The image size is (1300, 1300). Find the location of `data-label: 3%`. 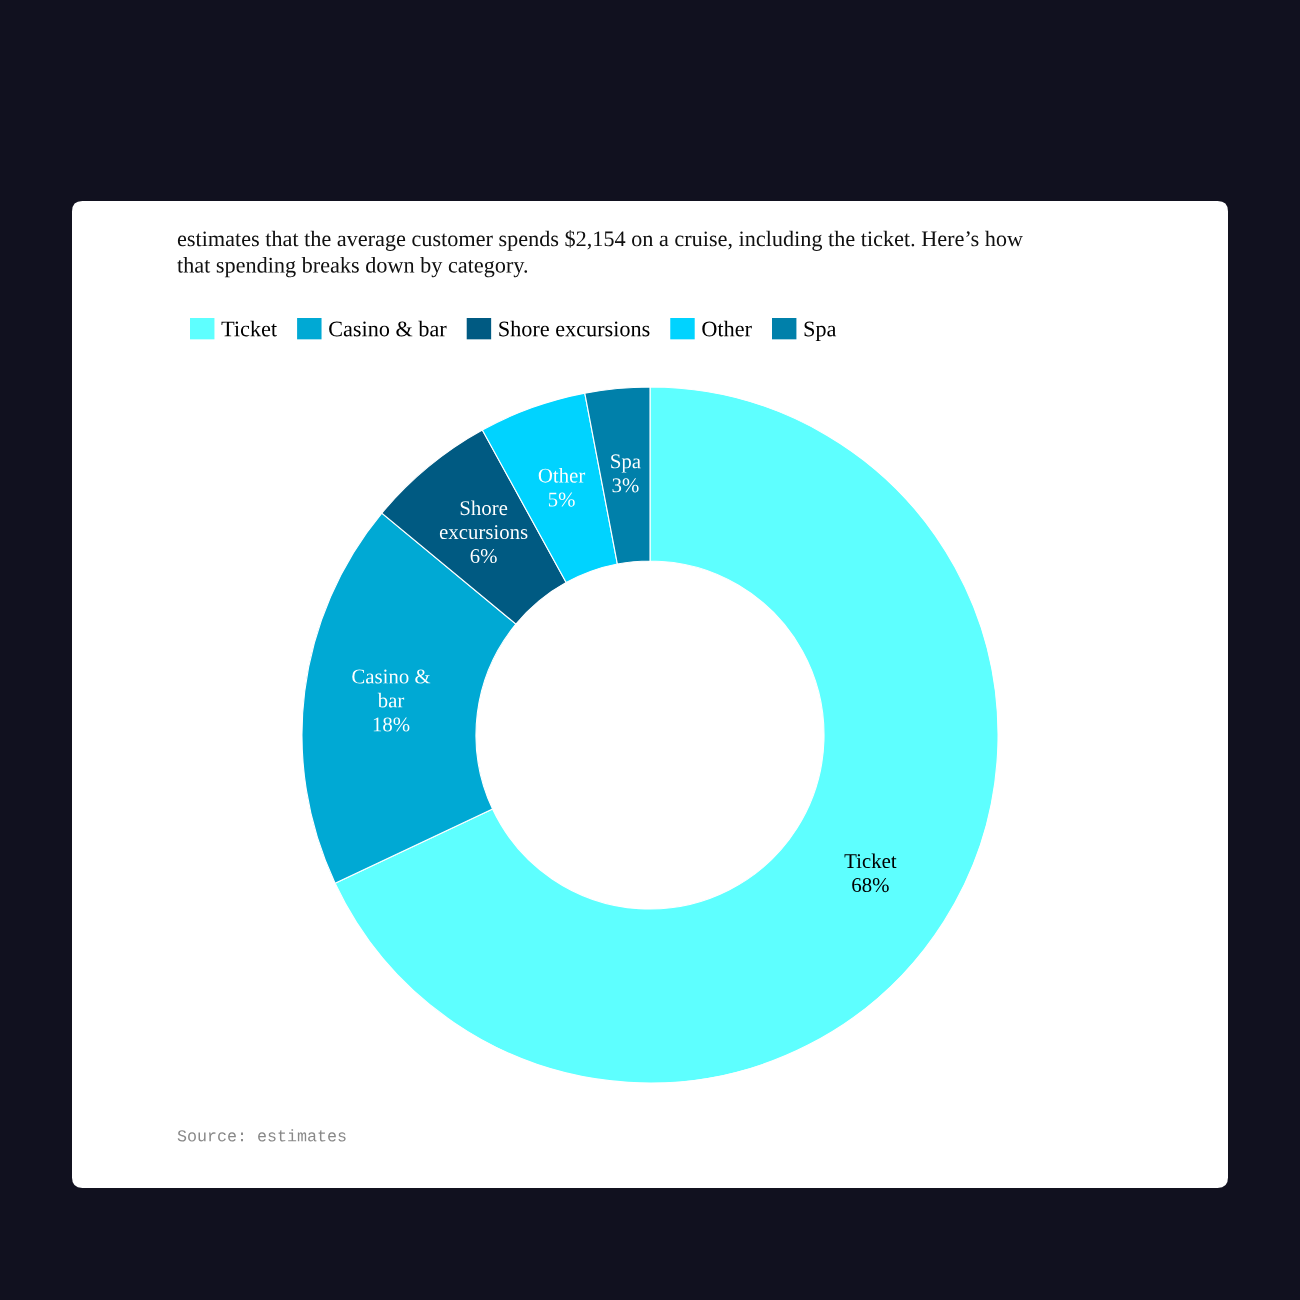

data-label: 3% is located at coordinates (625, 485).